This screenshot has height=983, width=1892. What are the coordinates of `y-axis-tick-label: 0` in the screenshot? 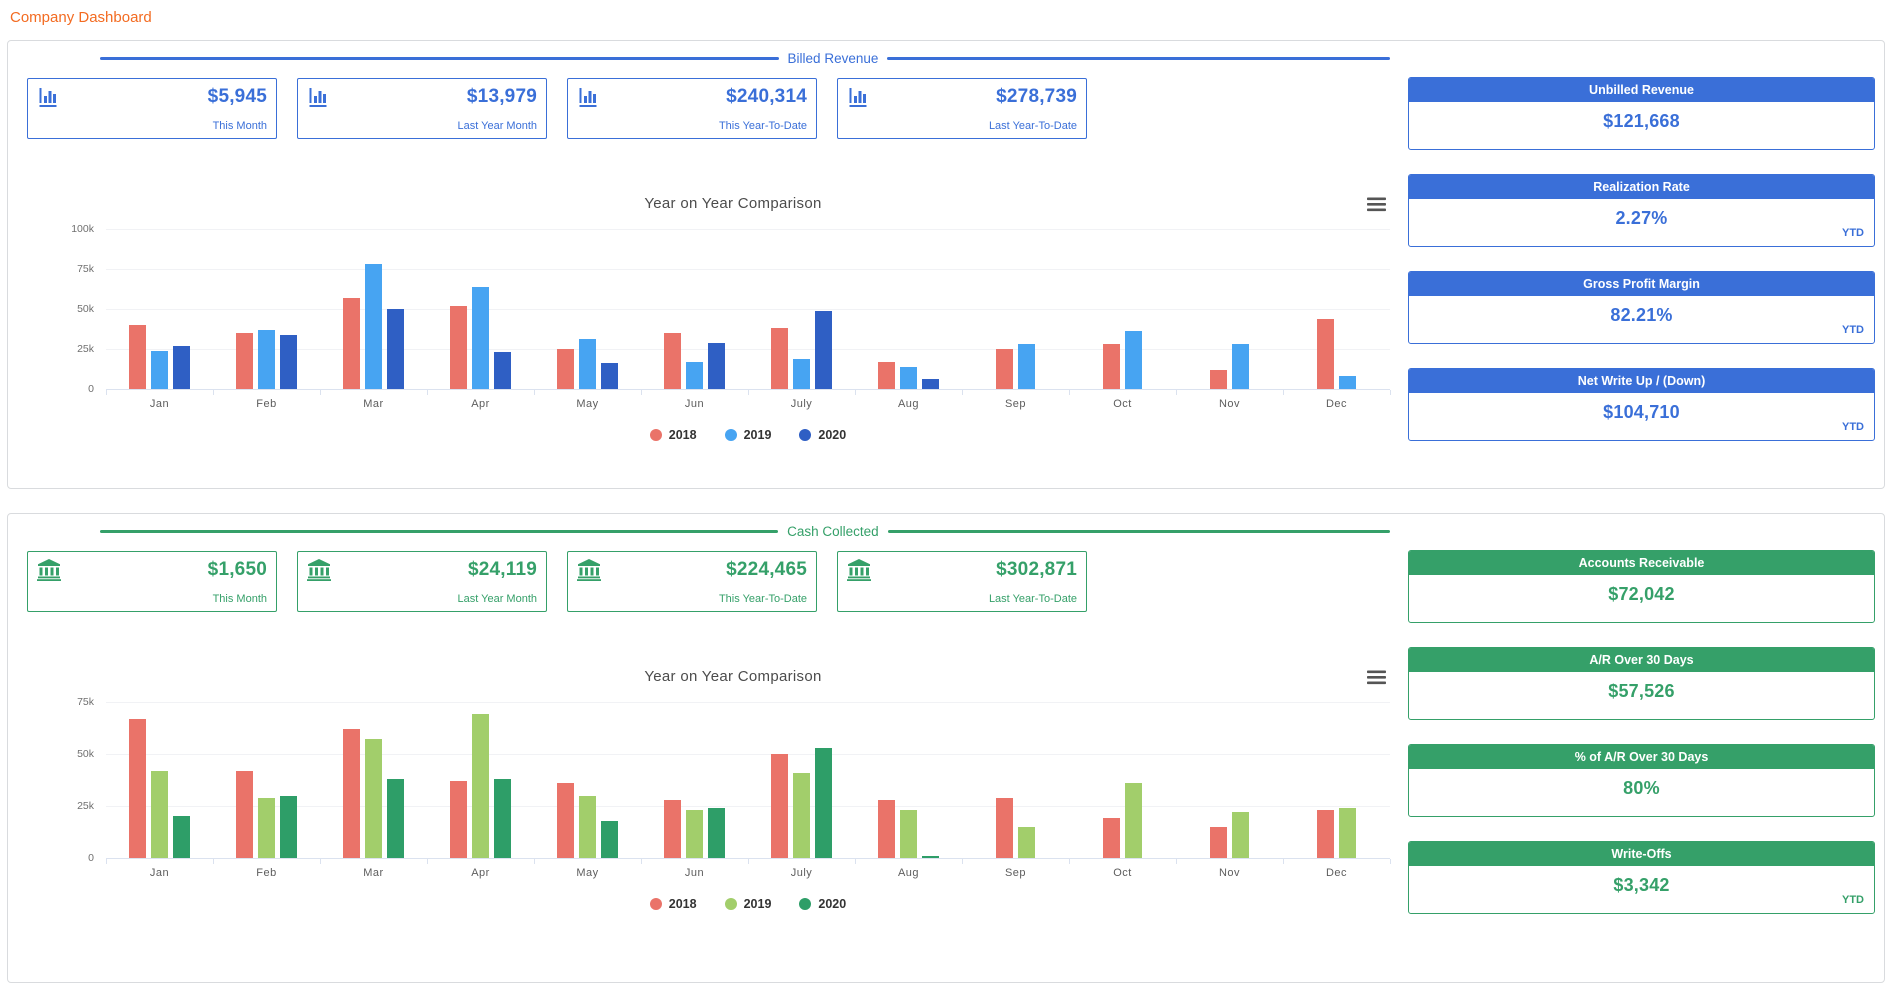 It's located at (91, 857).